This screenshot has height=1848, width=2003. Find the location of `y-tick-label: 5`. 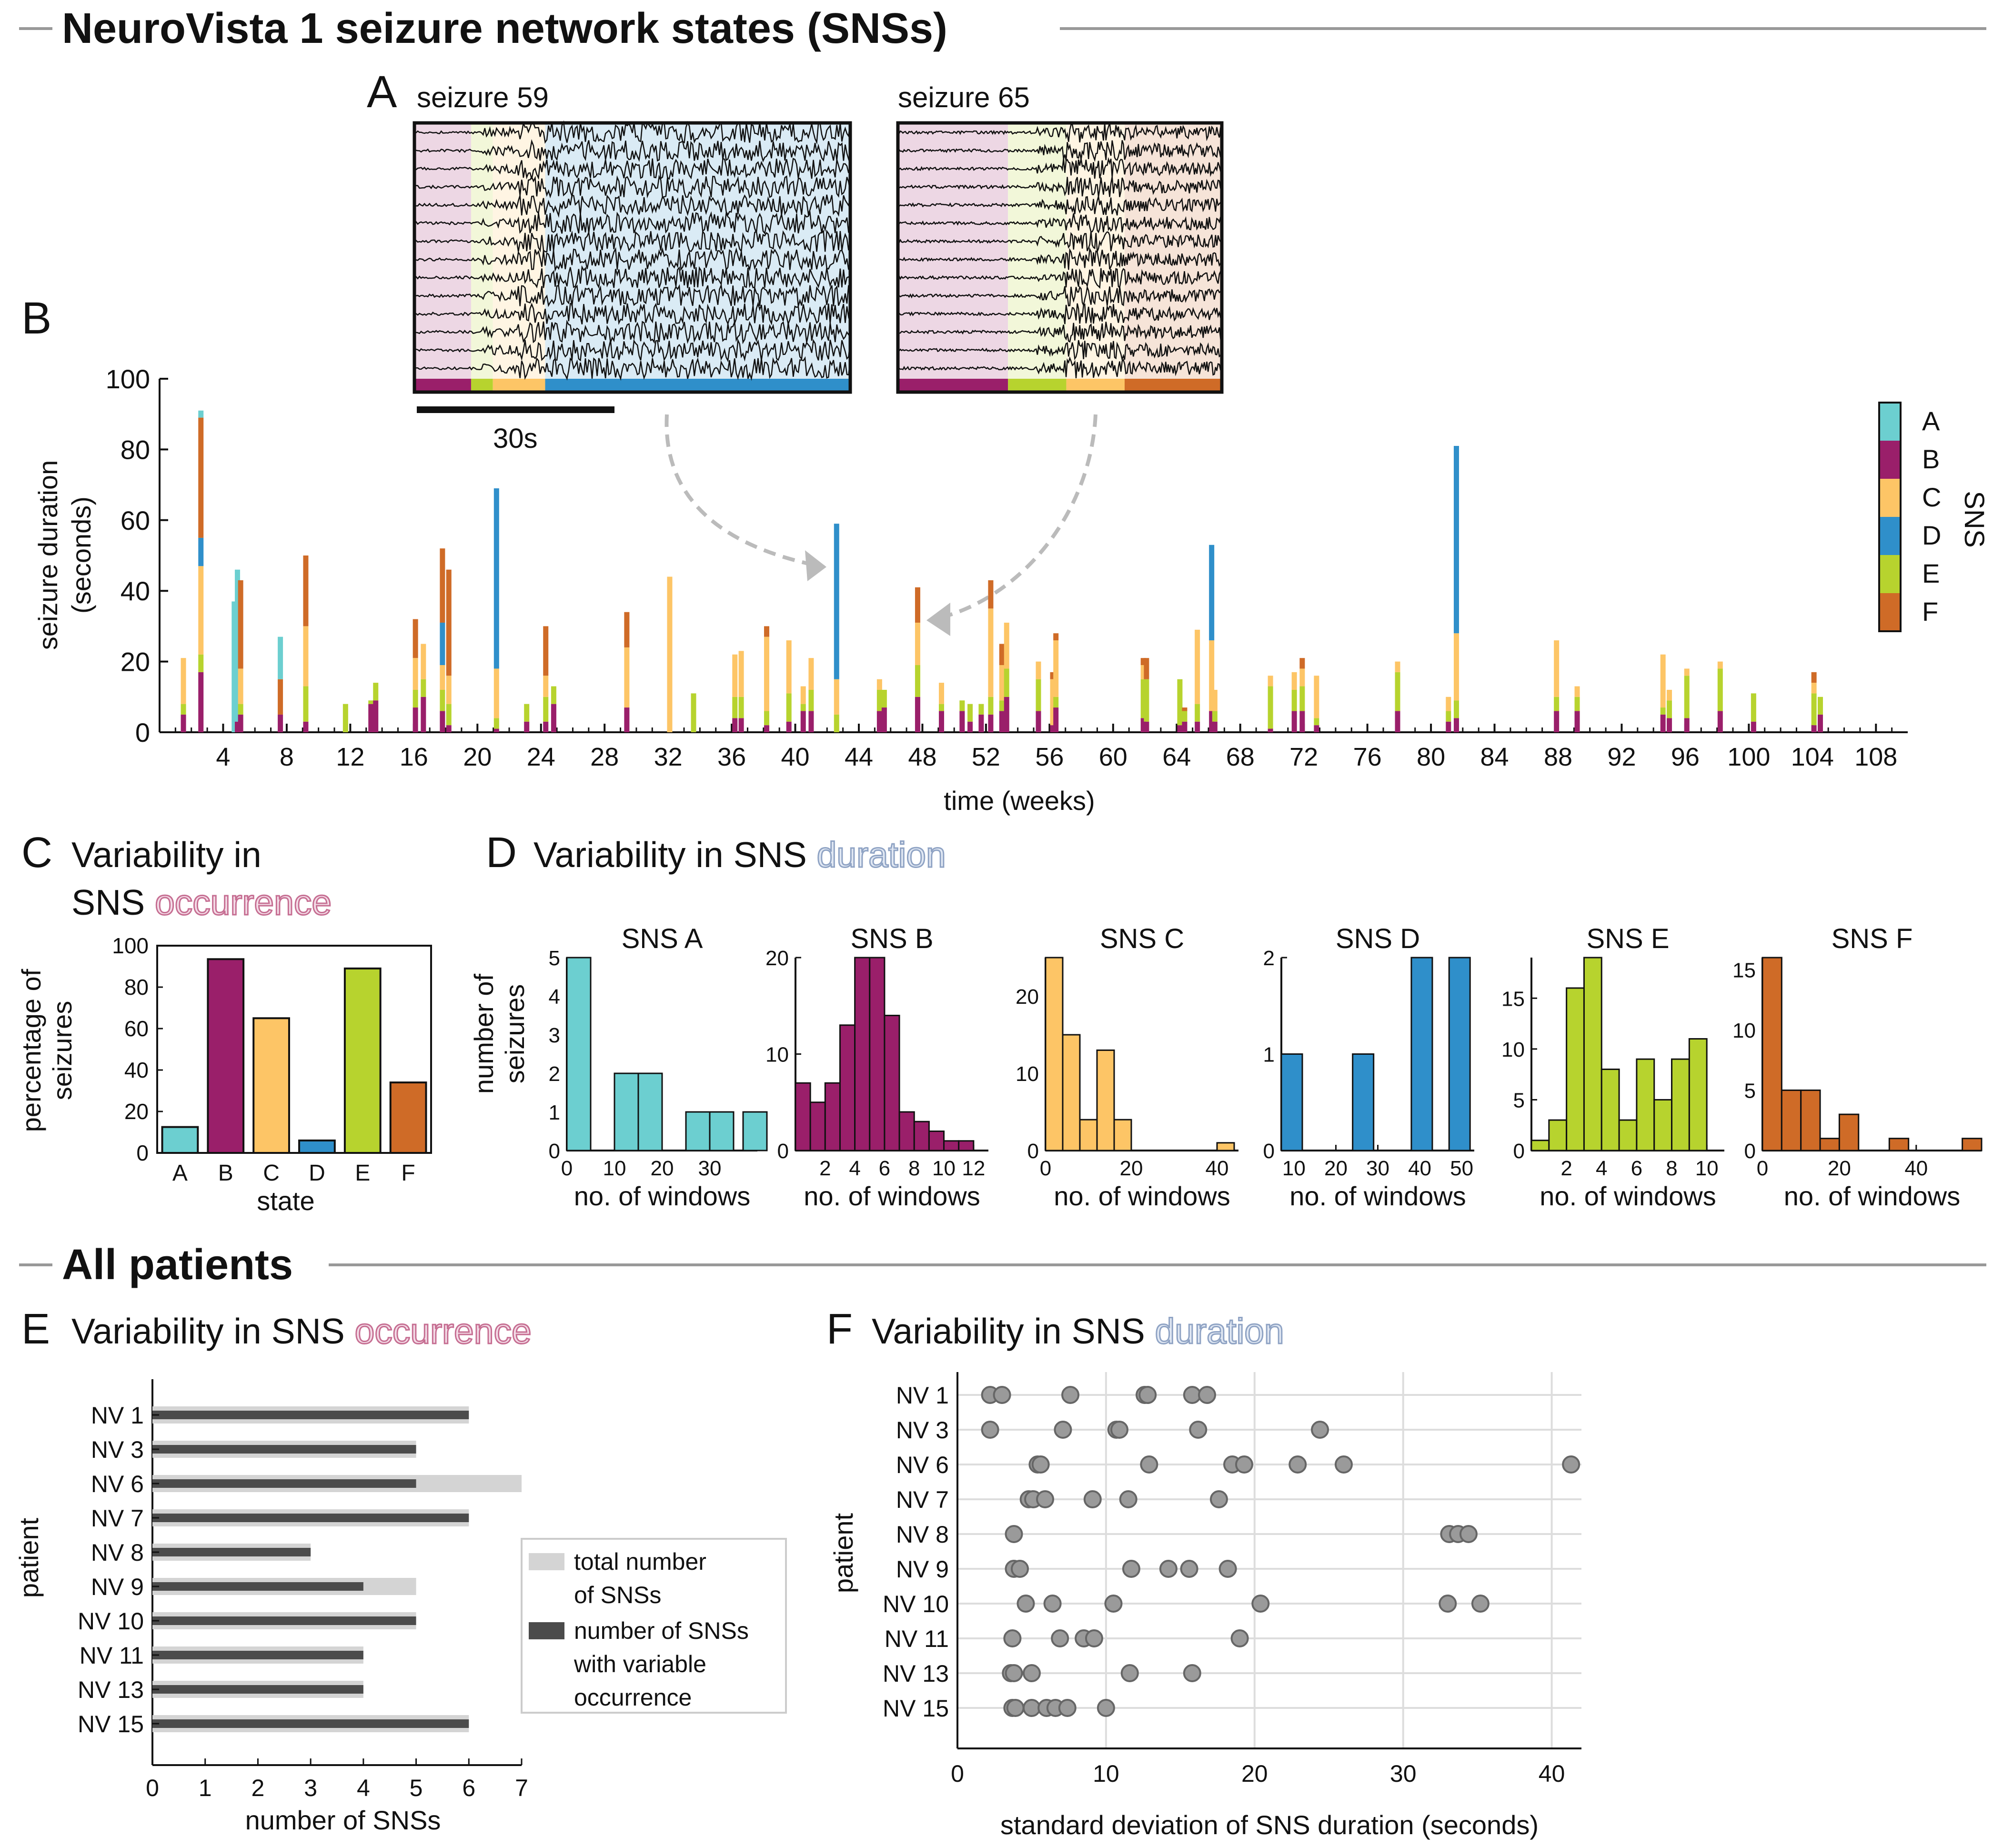

y-tick-label: 5 is located at coordinates (1750, 1091).